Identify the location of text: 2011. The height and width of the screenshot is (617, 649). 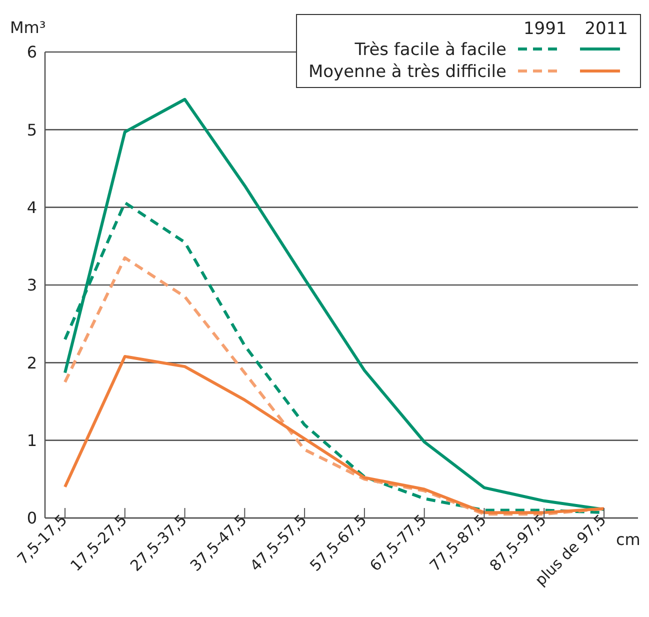
(606, 29).